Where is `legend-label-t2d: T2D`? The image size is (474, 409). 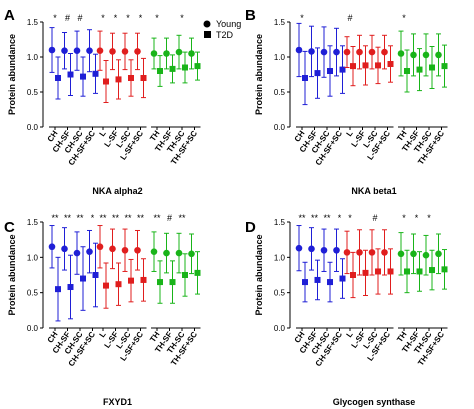 legend-label-t2d: T2D is located at coordinates (225, 35).